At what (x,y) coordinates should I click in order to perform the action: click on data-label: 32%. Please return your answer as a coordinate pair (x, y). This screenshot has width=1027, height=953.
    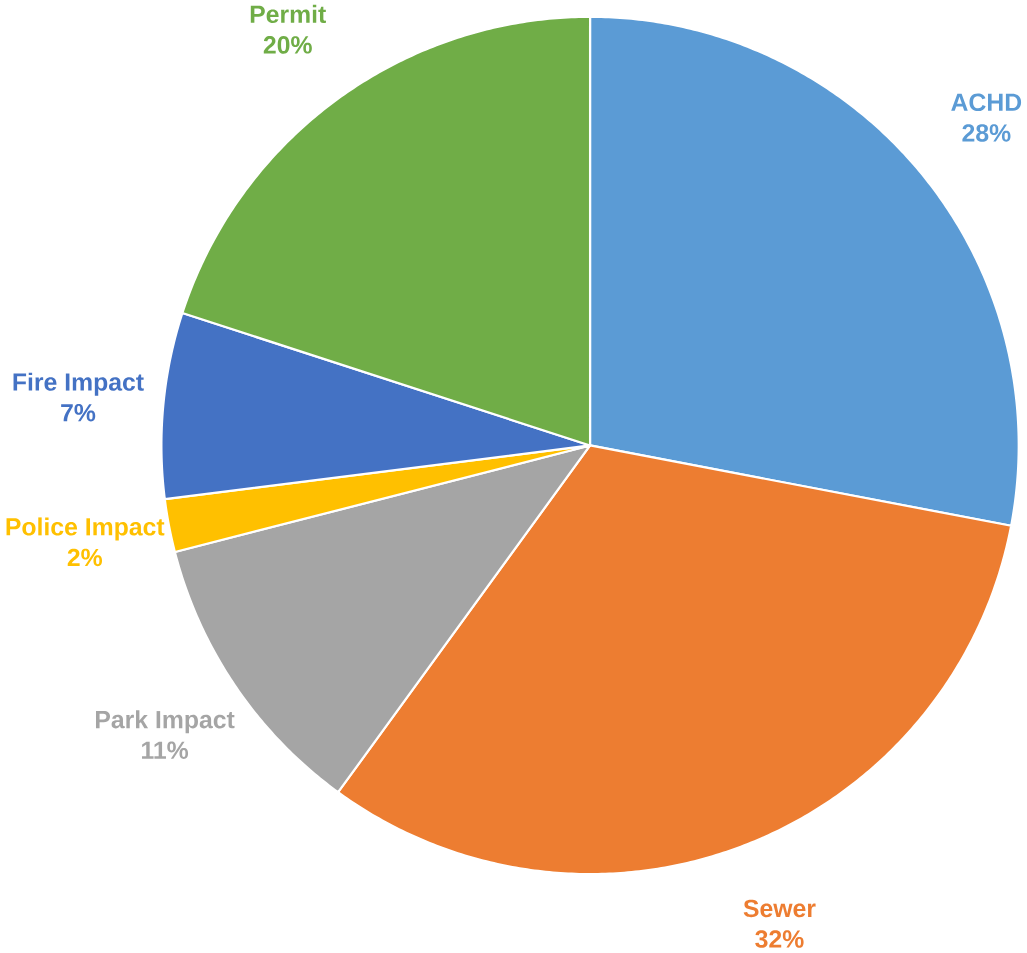
    Looking at the image, I should click on (779, 939).